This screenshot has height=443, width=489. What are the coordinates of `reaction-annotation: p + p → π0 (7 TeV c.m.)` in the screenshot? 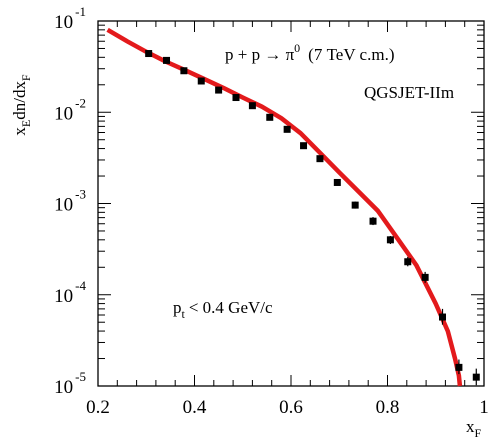 It's located at (309, 52).